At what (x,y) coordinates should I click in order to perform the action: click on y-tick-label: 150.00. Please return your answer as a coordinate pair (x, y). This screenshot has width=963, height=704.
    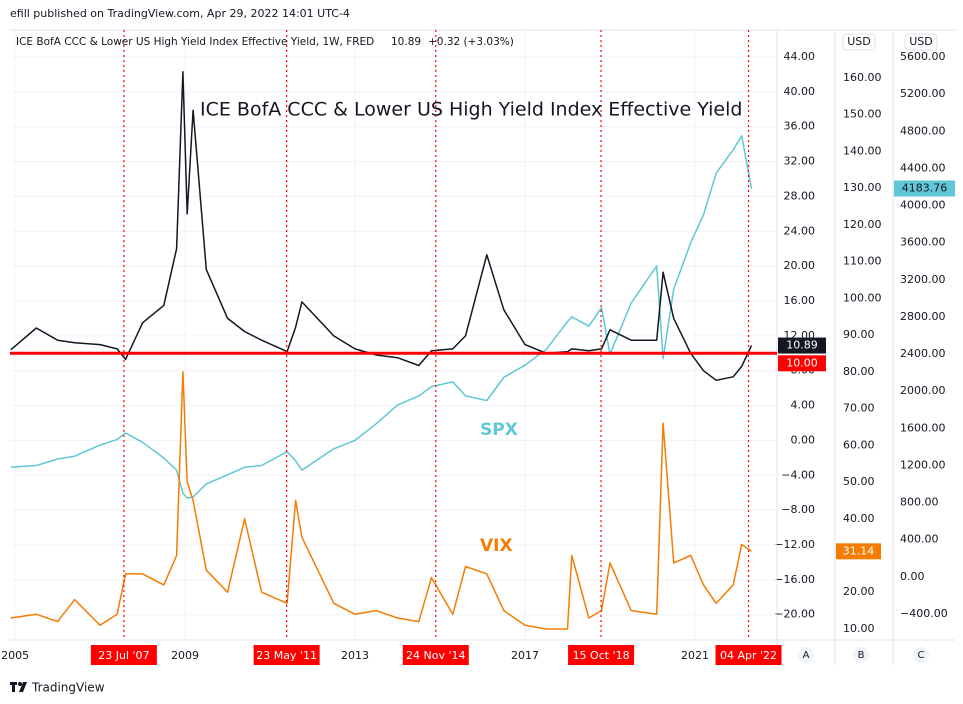
    Looking at the image, I should click on (862, 114).